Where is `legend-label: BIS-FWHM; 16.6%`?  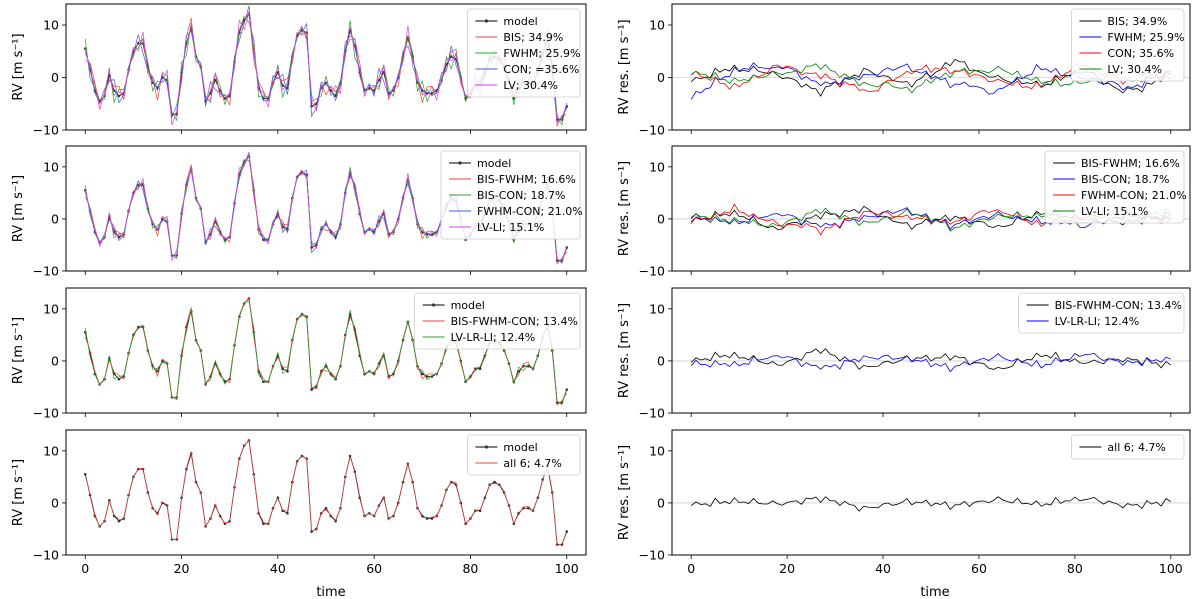
legend-label: BIS-FWHM; 16.6% is located at coordinates (526, 179).